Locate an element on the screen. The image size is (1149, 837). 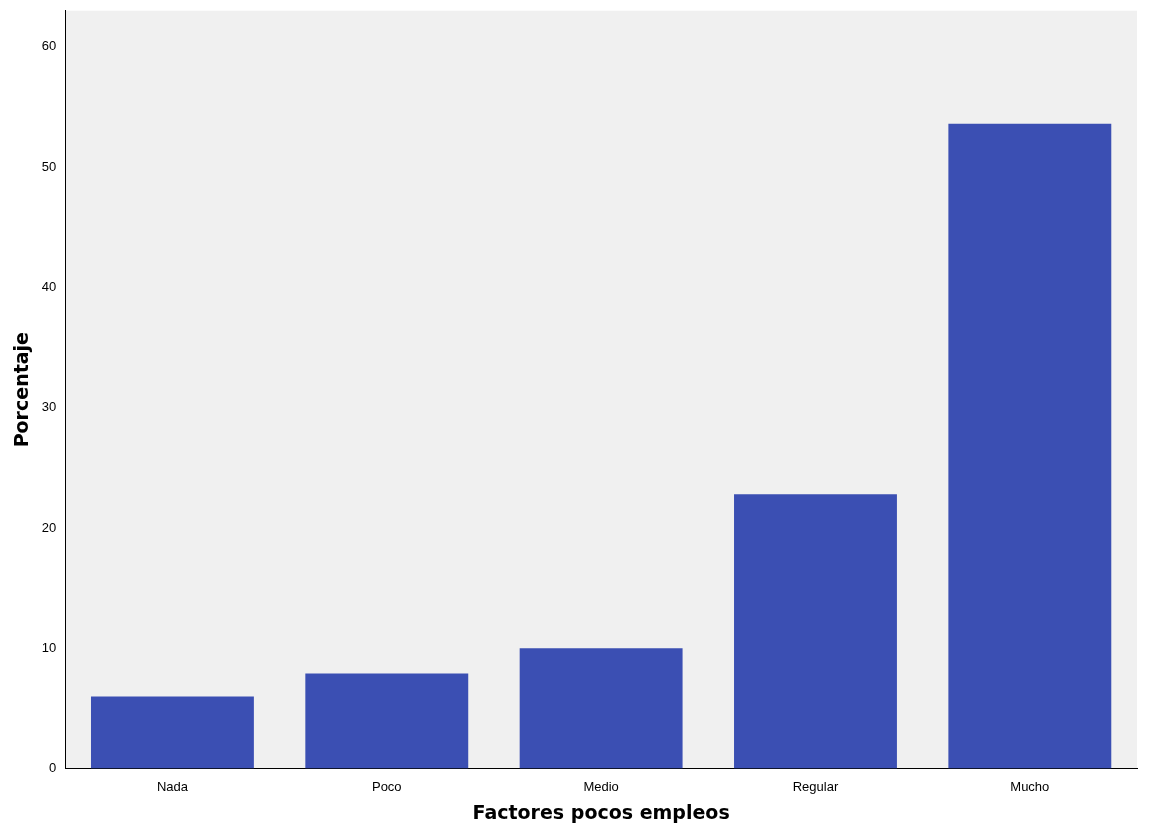
y-tick-label: 10 is located at coordinates (49, 647).